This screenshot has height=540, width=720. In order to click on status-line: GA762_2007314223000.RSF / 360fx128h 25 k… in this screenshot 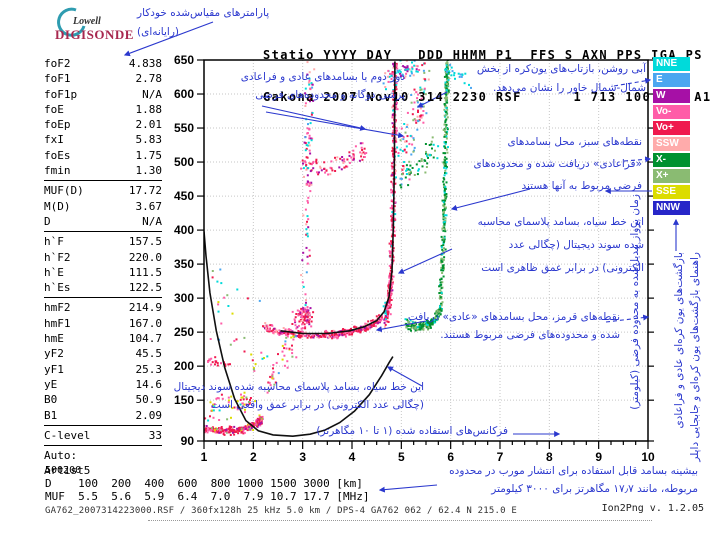, I will do `click(281, 511)`.